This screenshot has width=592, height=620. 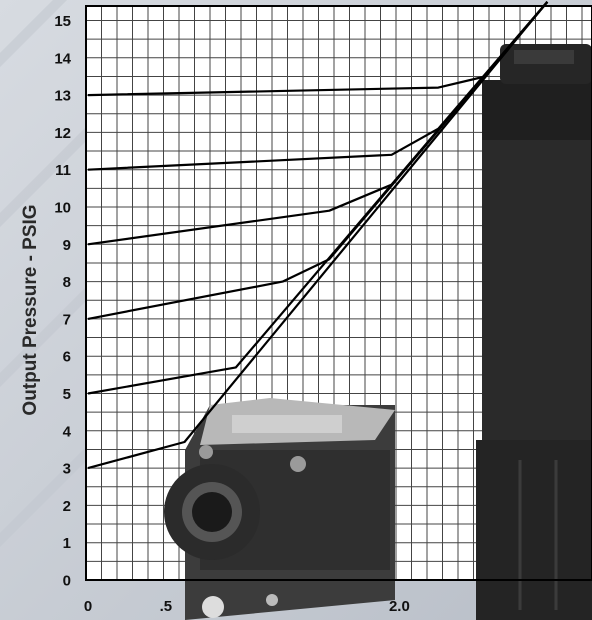 I want to click on y-tick-label: 8, so click(x=67, y=282).